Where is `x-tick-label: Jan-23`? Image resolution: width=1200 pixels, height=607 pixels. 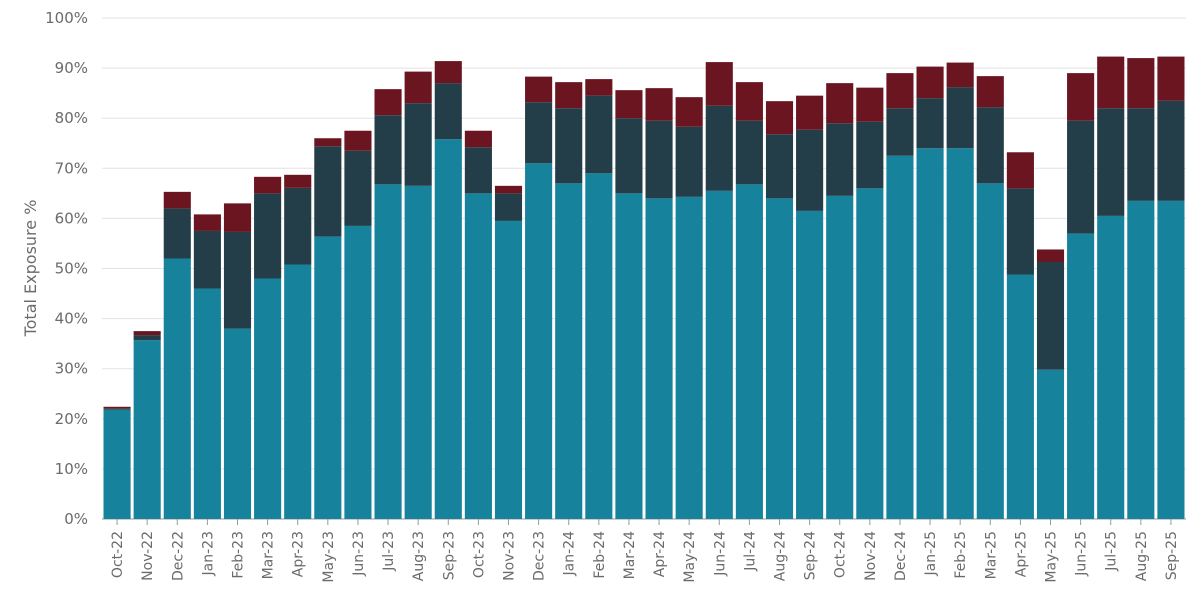 x-tick-label: Jan-23 is located at coordinates (208, 553).